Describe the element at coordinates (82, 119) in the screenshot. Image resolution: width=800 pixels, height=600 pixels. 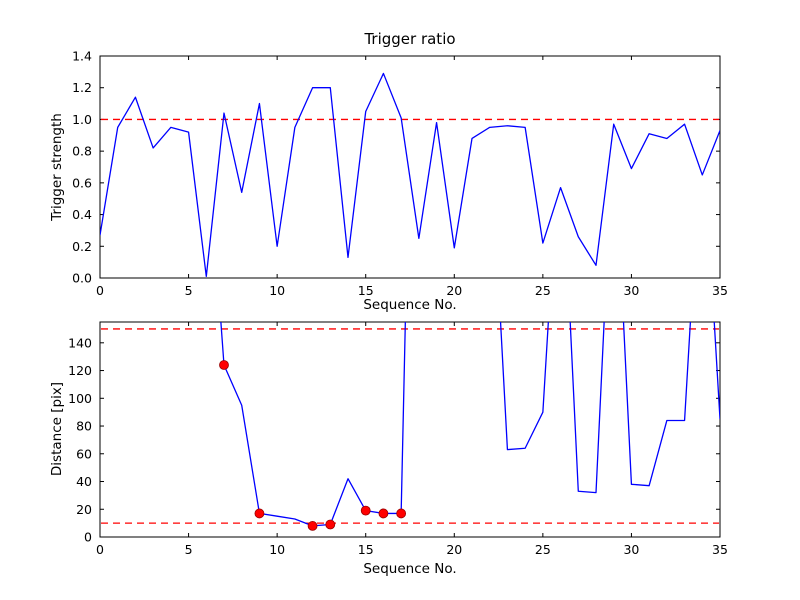
I see `top-plot-y-tick-label: 1.0` at that location.